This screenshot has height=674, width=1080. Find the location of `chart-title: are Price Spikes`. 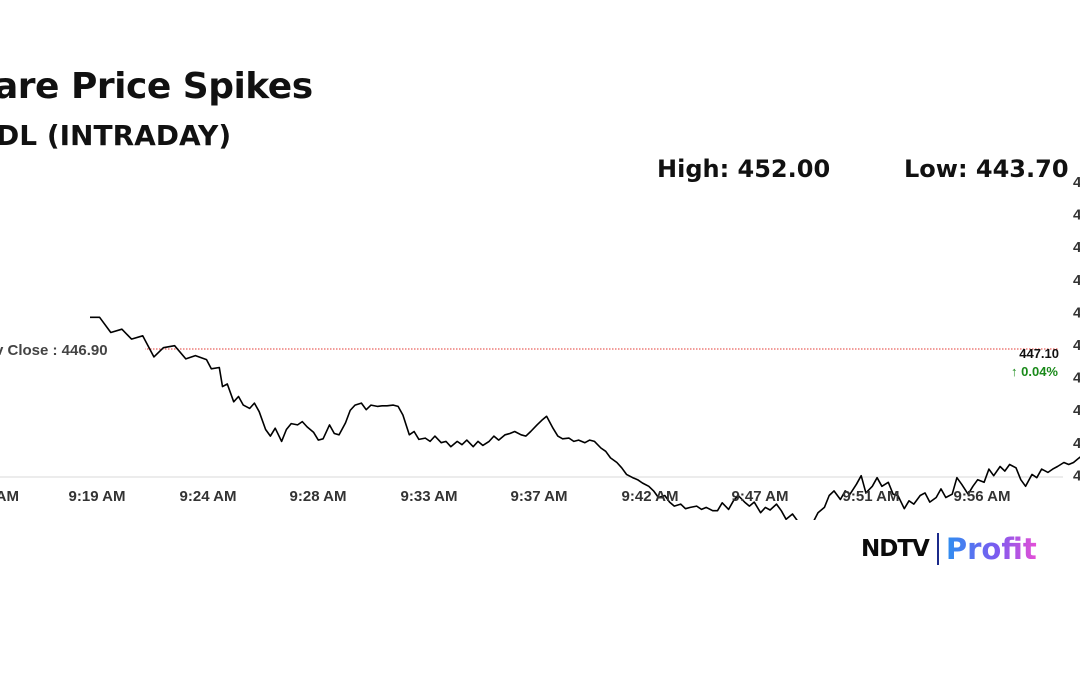

chart-title: are Price Spikes is located at coordinates (156, 86).